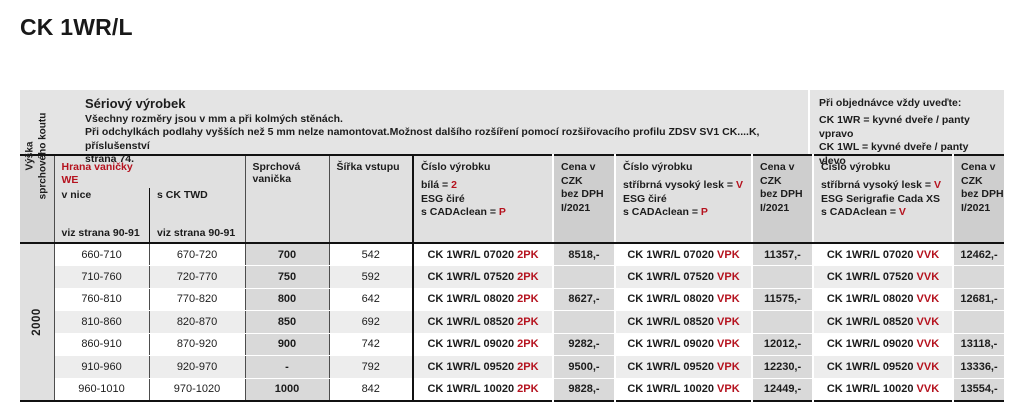  What do you see at coordinates (894, 127) in the screenshot?
I see `ordering-note-right-variant: CK 1WR = kyvné dveře / panty vpravo` at bounding box center [894, 127].